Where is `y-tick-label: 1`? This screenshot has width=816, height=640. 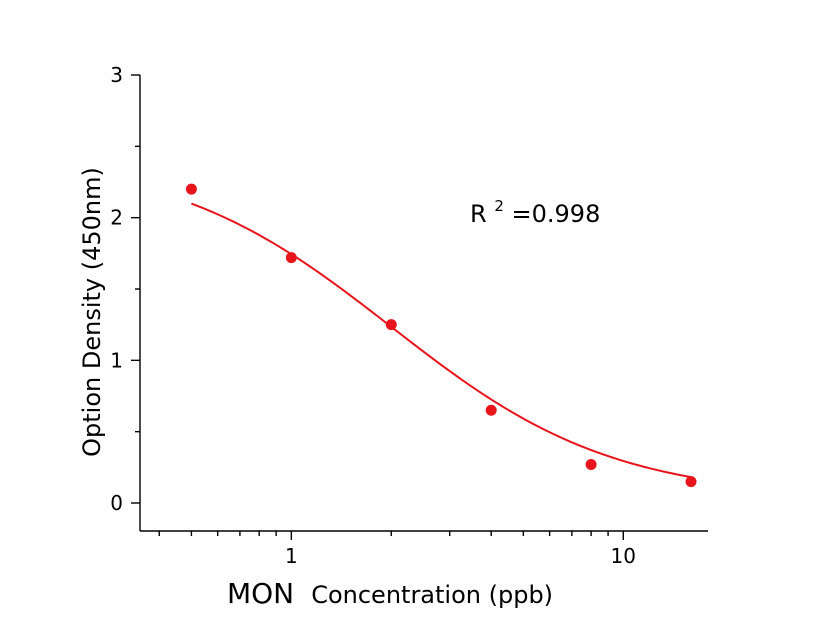 y-tick-label: 1 is located at coordinates (116, 360).